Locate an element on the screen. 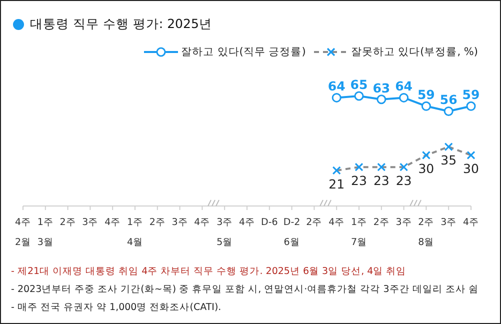  x-tick-label: D-6 is located at coordinates (269, 222).